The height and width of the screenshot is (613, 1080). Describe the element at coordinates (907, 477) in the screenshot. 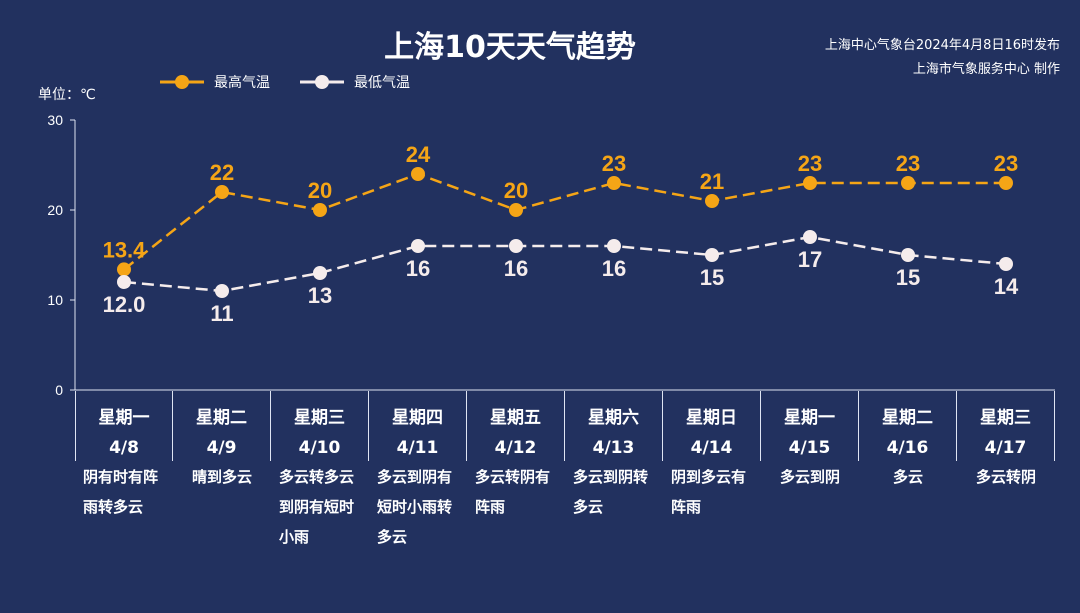

I see `weather-desc-text: 多云` at that location.